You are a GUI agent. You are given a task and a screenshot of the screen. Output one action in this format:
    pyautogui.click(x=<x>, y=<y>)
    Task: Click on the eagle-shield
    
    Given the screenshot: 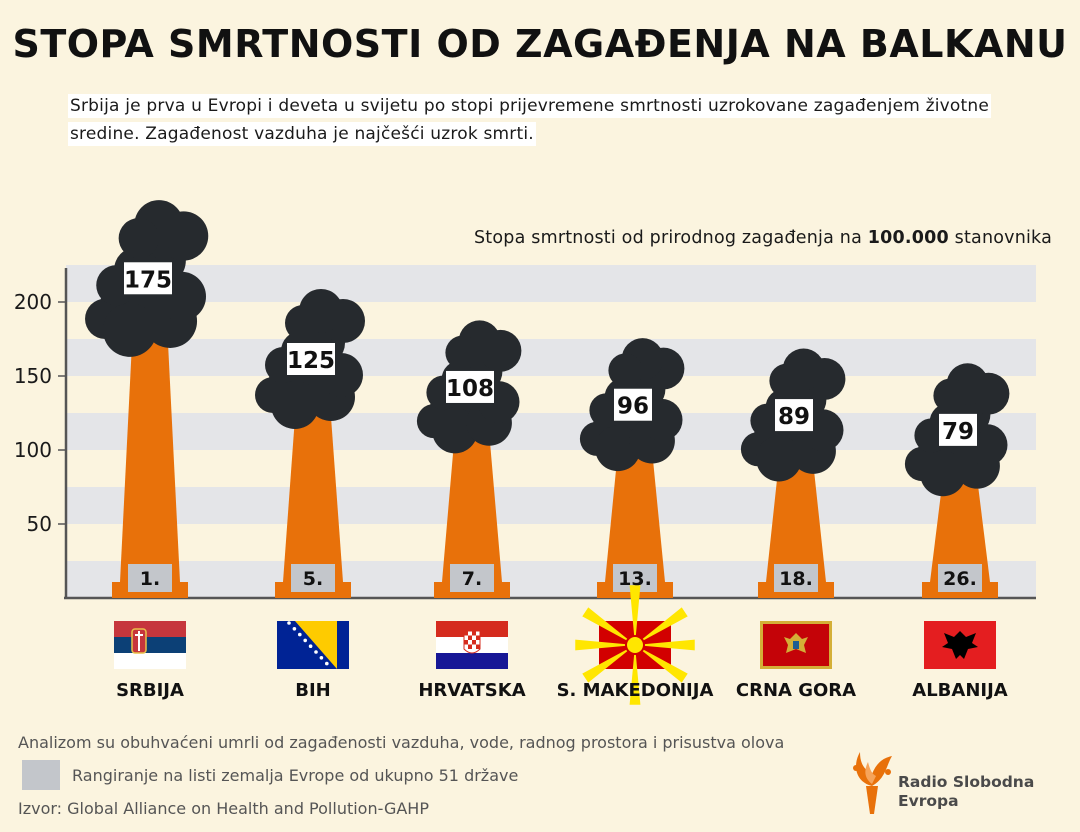 What is the action you would take?
    pyautogui.click(x=796, y=645)
    